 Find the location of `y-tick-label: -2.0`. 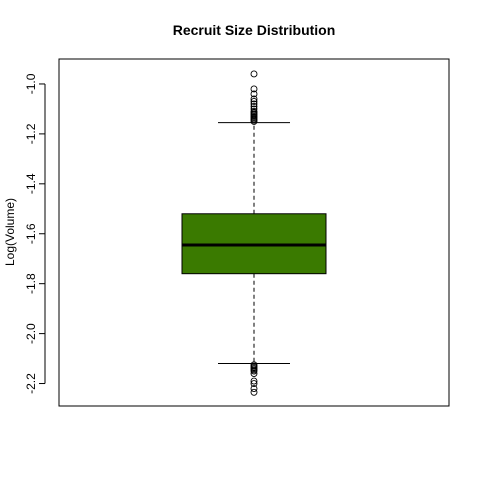

y-tick-label: -2.0 is located at coordinates (31, 333).